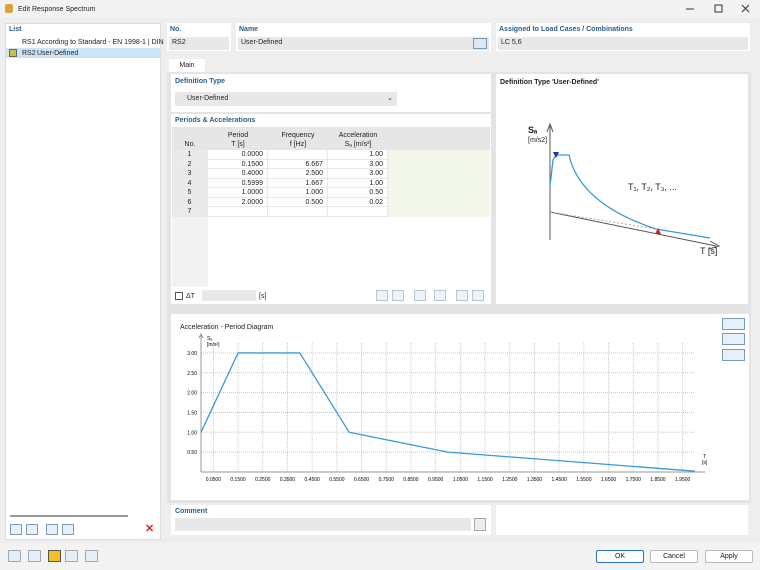 The width and height of the screenshot is (760, 570). Describe the element at coordinates (179, 296) in the screenshot. I see `checkbox` at that location.